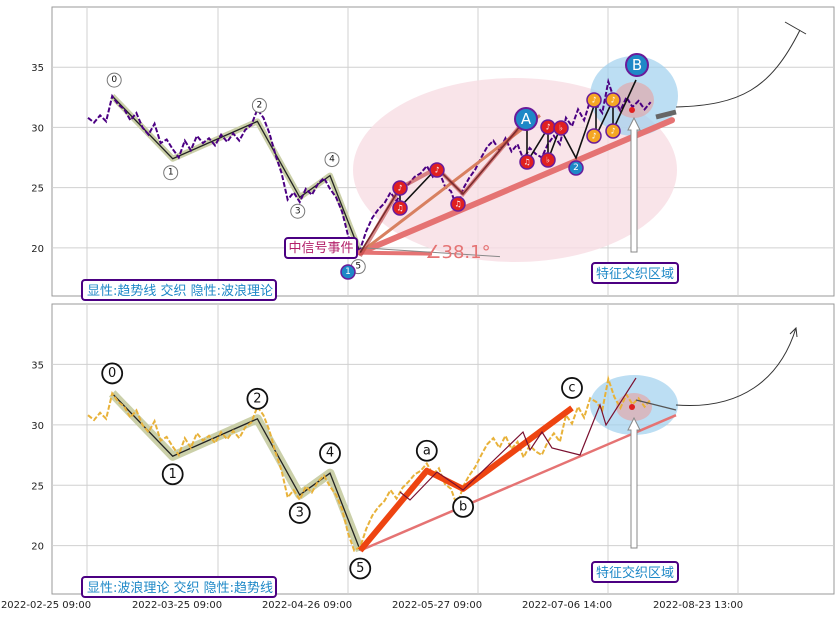  I want to click on abc-impulse, so click(465, 479).